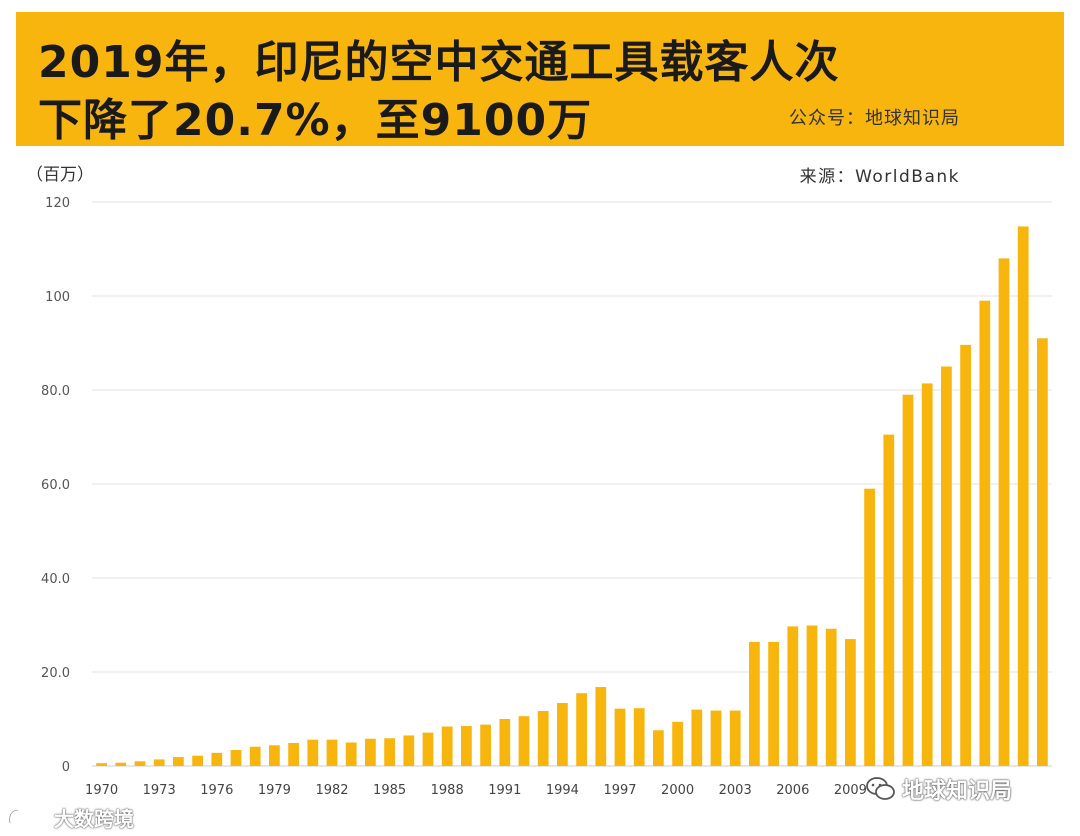  Describe the element at coordinates (370, 752) in the screenshot. I see `bar-1984` at that location.